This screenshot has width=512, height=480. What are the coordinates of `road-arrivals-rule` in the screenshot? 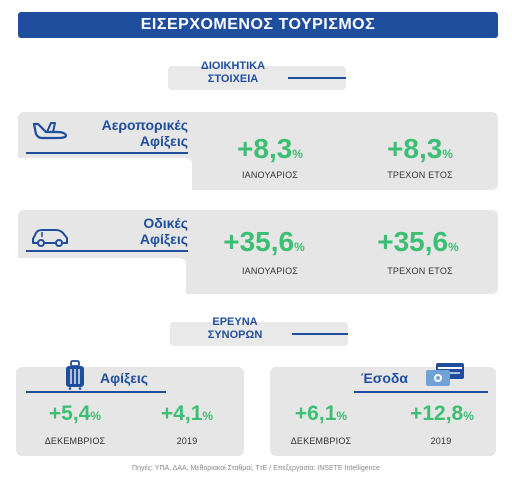 It's located at (107, 251).